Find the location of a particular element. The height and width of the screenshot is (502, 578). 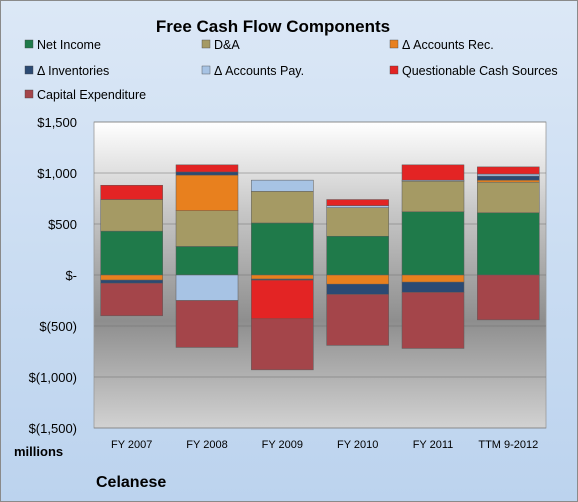

legend-label: Capital Expenditure is located at coordinates (91, 95).